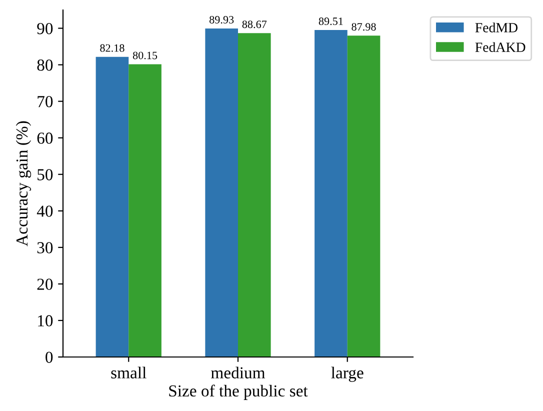  Describe the element at coordinates (45, 28) in the screenshot. I see `y-tick-label: 90` at that location.